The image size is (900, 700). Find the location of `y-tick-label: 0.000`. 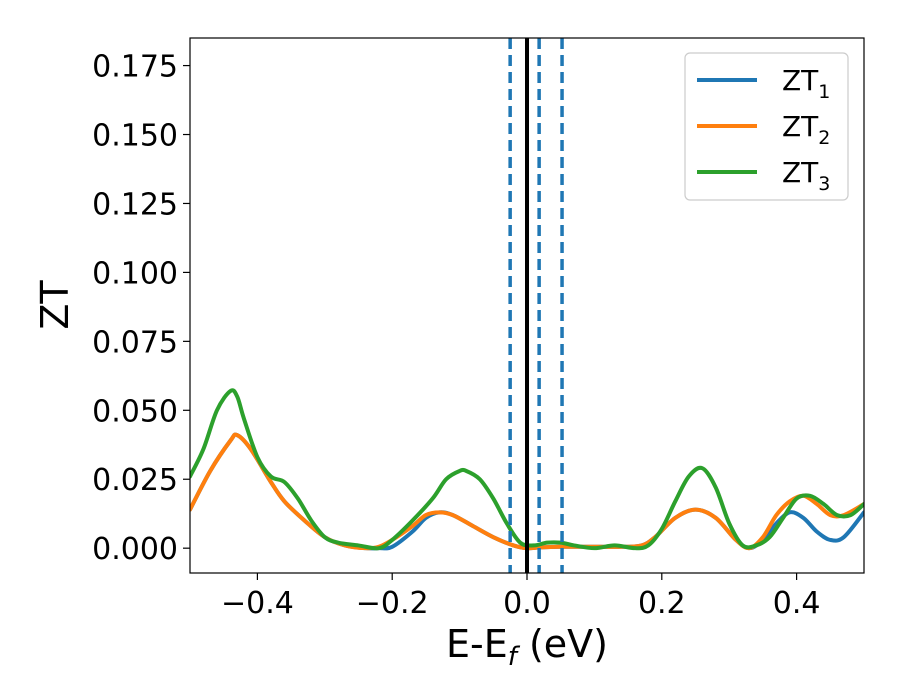

y-tick-label: 0.000 is located at coordinates (135, 549).